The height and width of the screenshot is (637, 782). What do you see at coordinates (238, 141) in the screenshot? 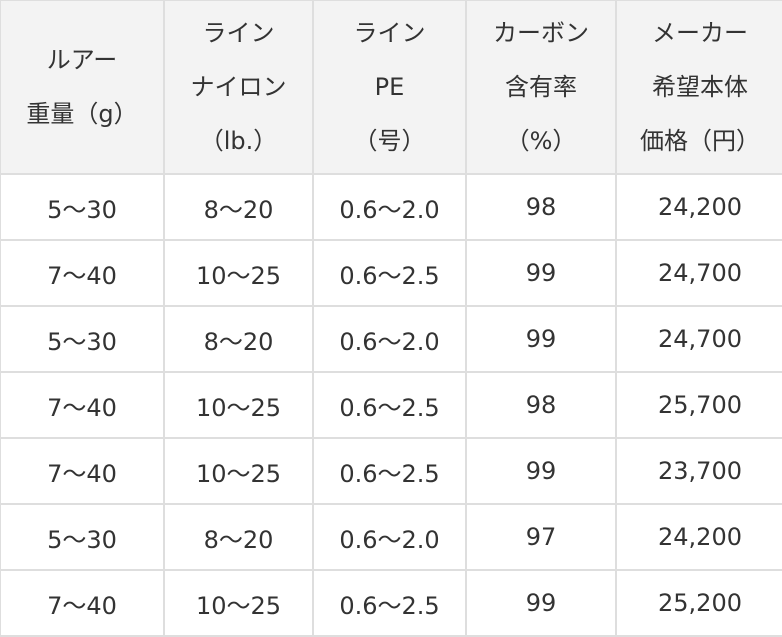
I see `header-line: （lb.）` at bounding box center [238, 141].